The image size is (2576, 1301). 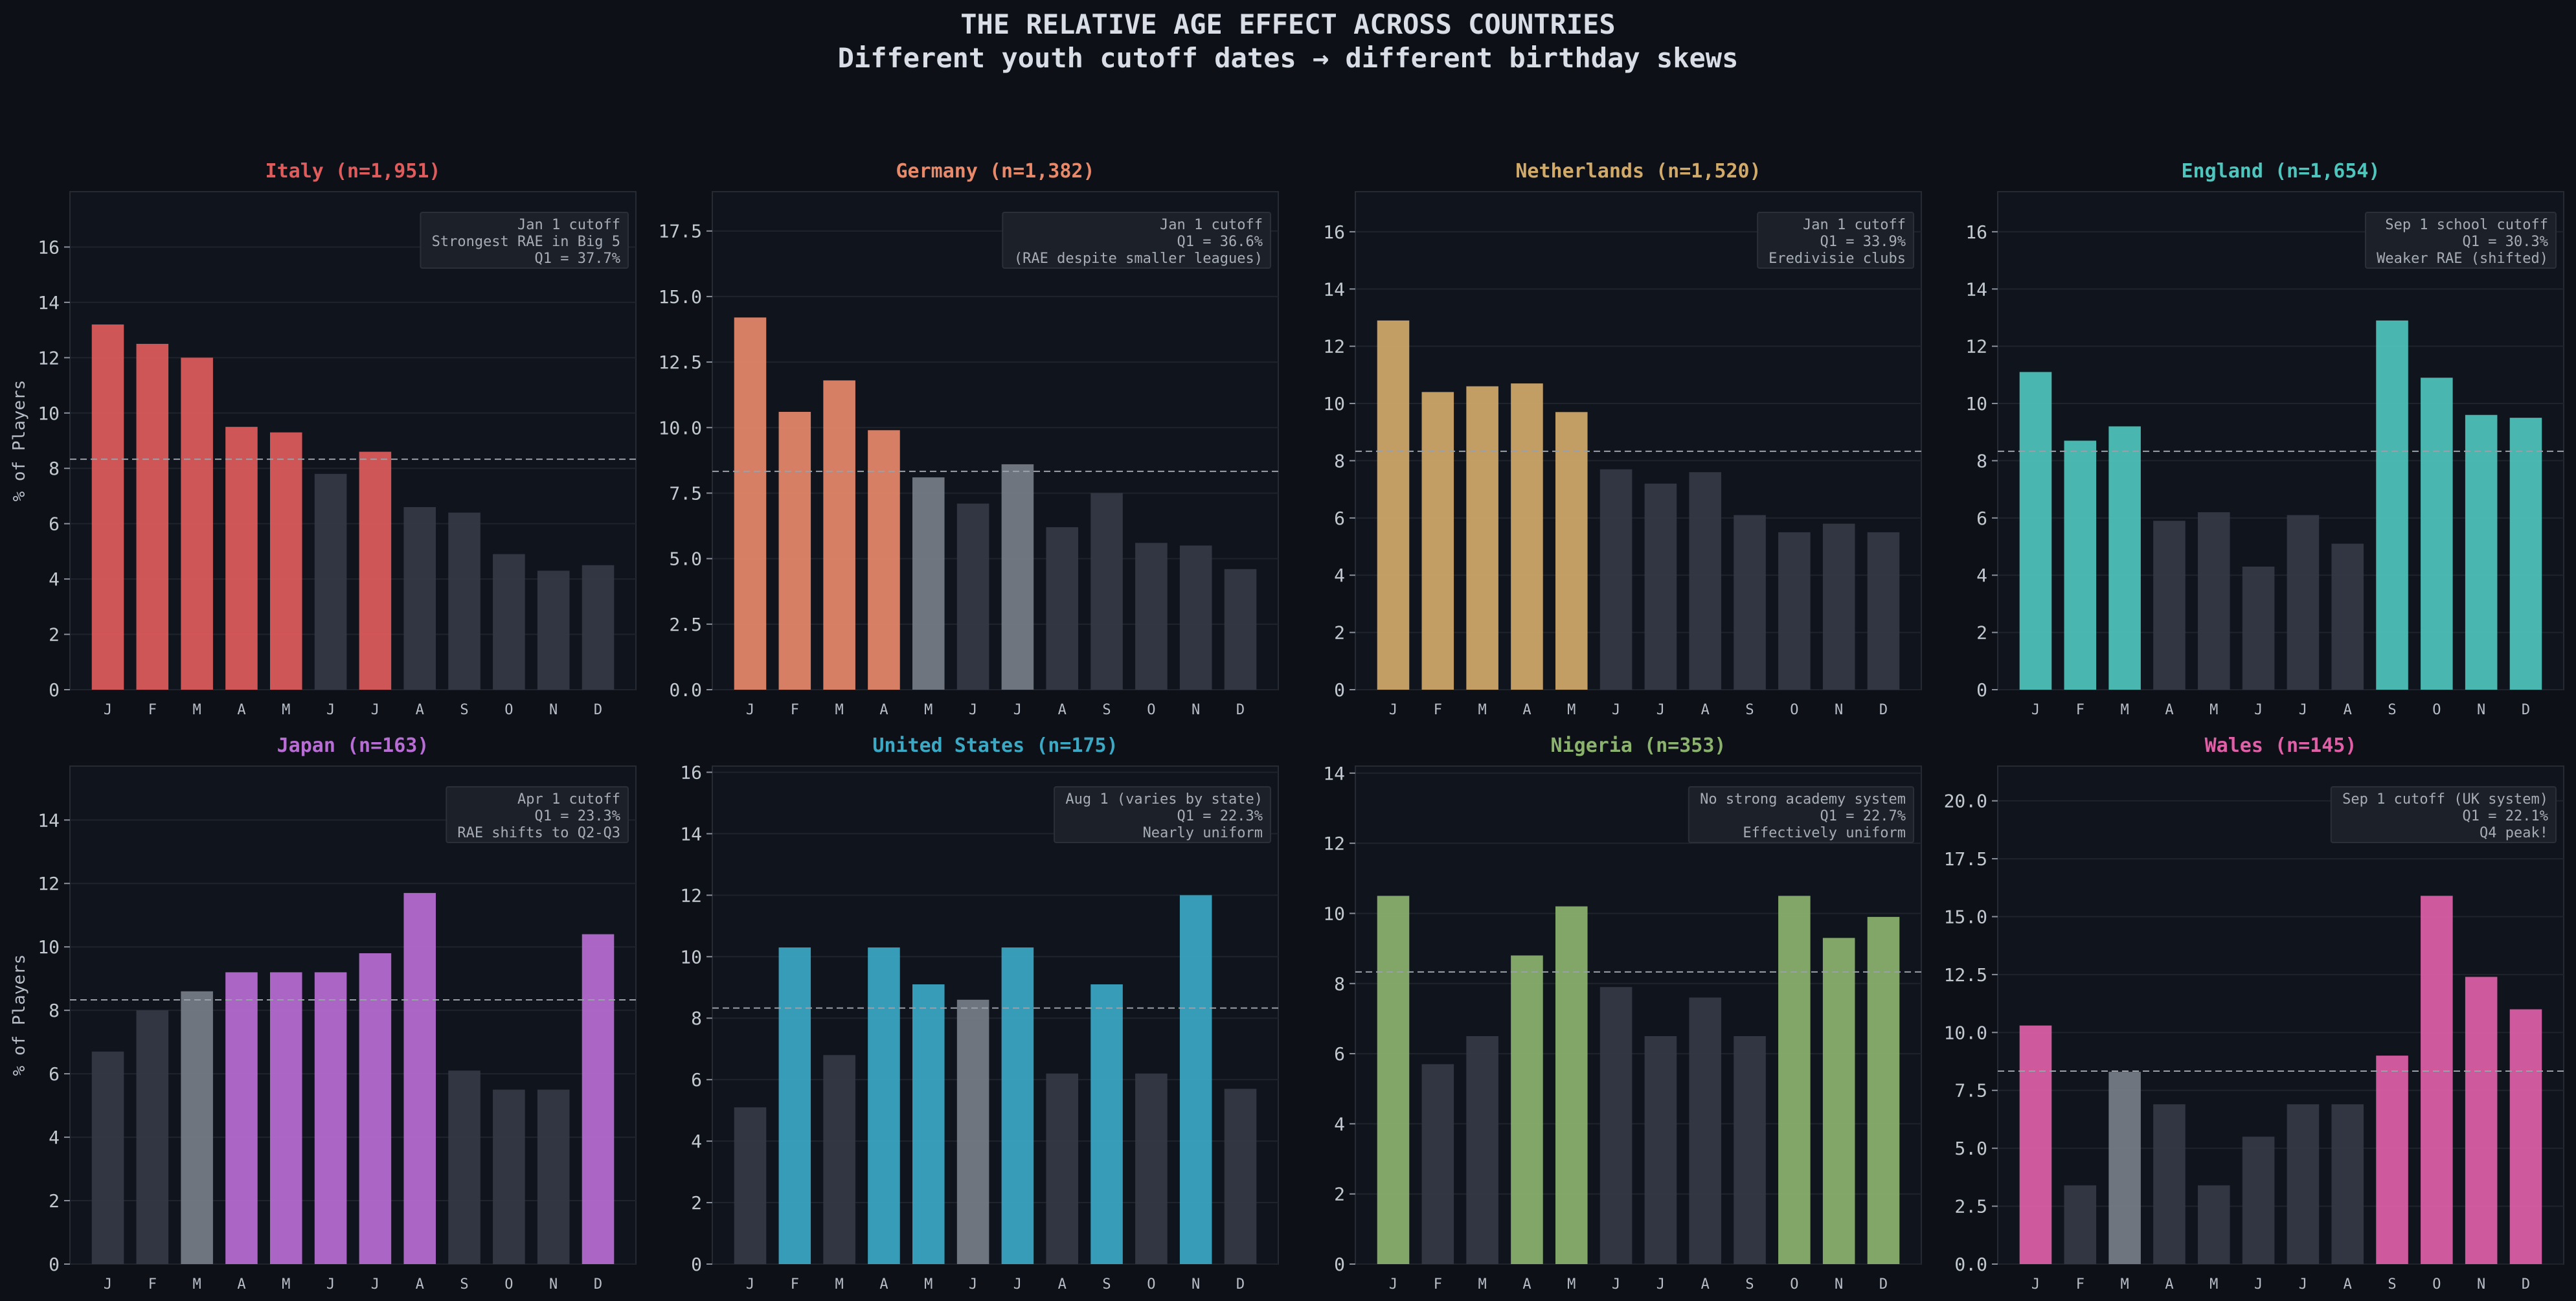 What do you see at coordinates (995, 171) in the screenshot?
I see `panel-title: Germany (n=1,382)` at bounding box center [995, 171].